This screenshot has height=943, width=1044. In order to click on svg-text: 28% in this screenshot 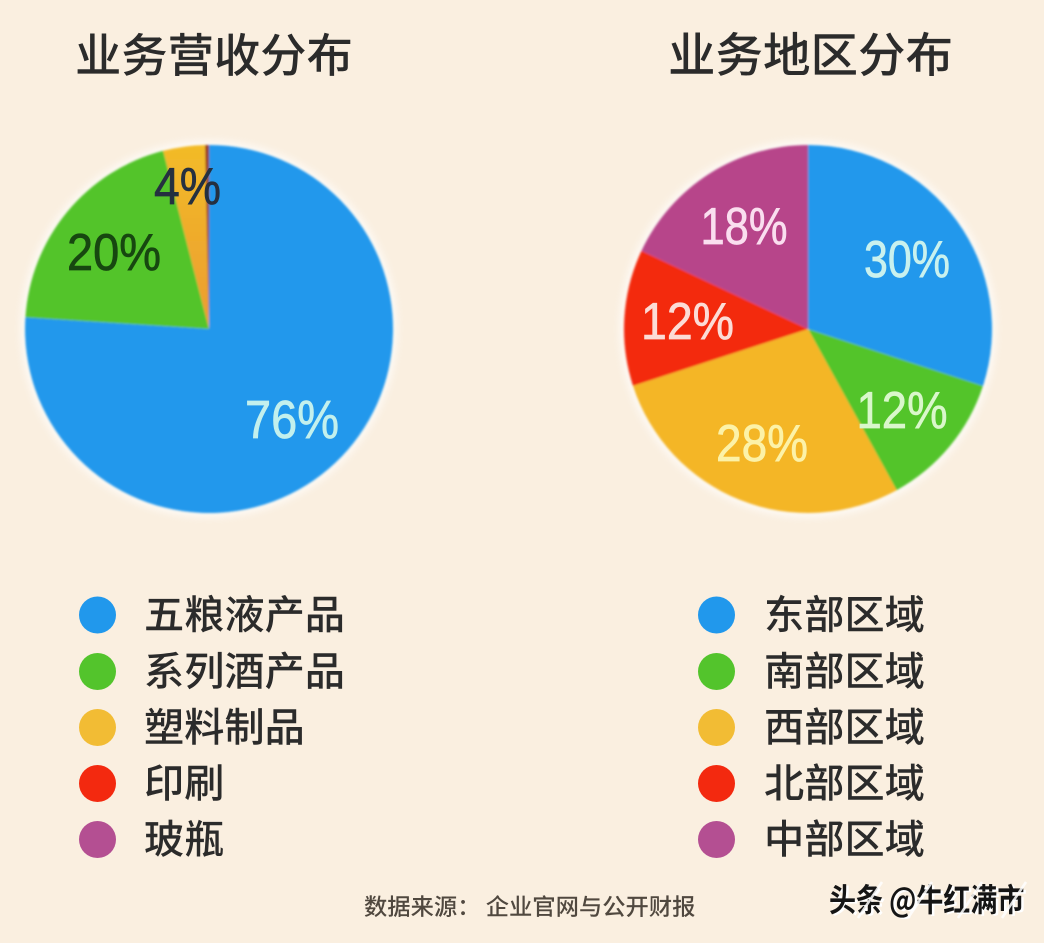, I will do `click(762, 444)`.